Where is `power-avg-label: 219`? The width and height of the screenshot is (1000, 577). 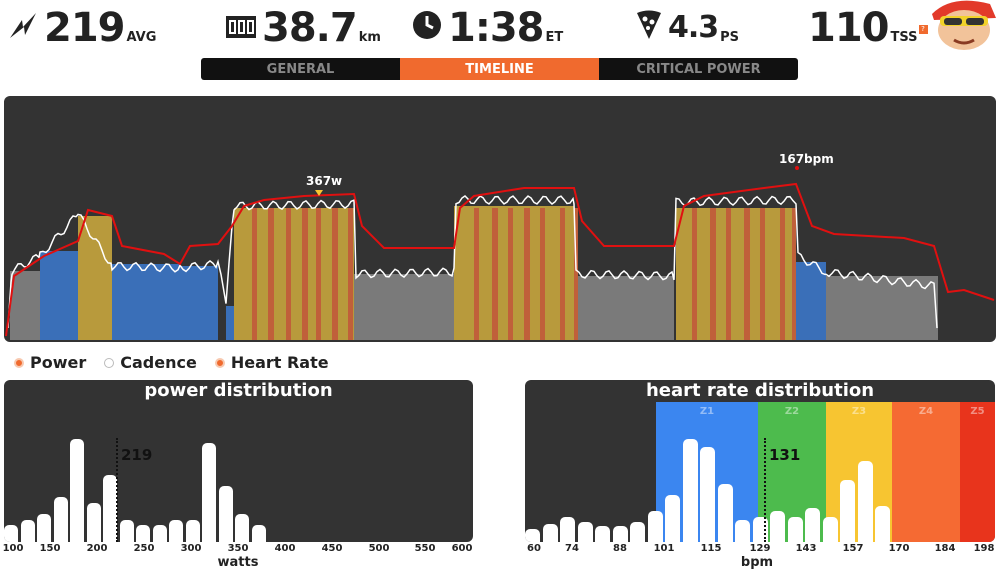 power-avg-label: 219 is located at coordinates (137, 455).